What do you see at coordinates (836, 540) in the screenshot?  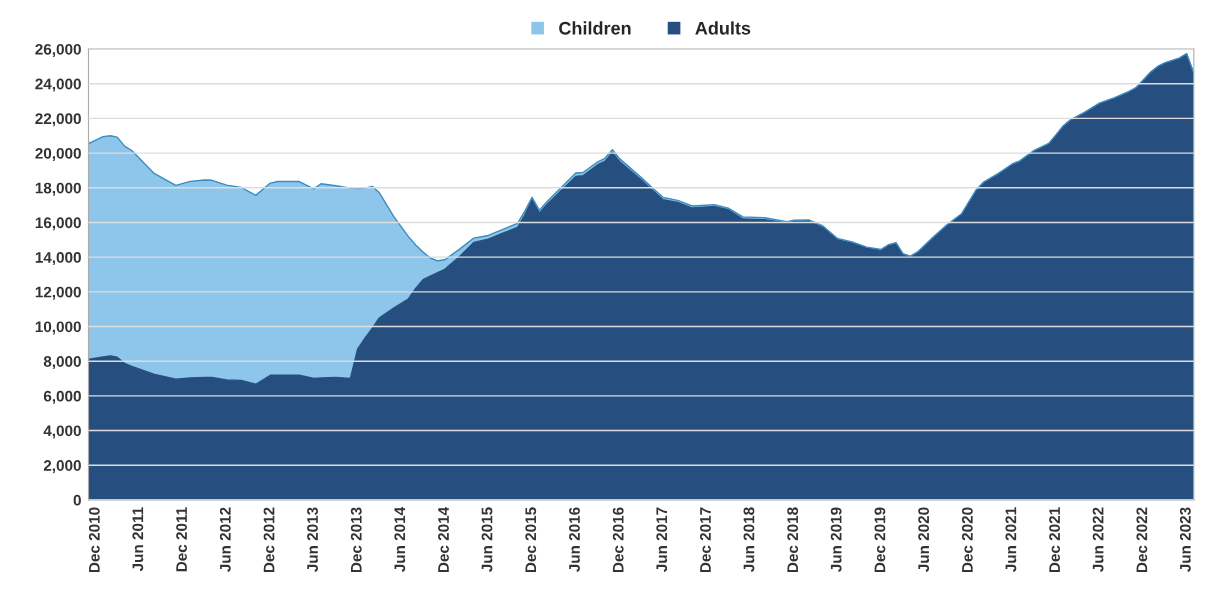 I see `x-tick-label: Jun 2019` at bounding box center [836, 540].